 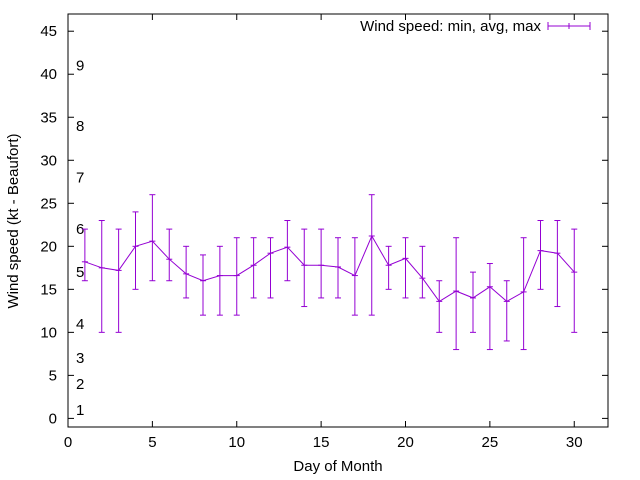 What do you see at coordinates (329, 268) in the screenshot?
I see `series-line` at bounding box center [329, 268].